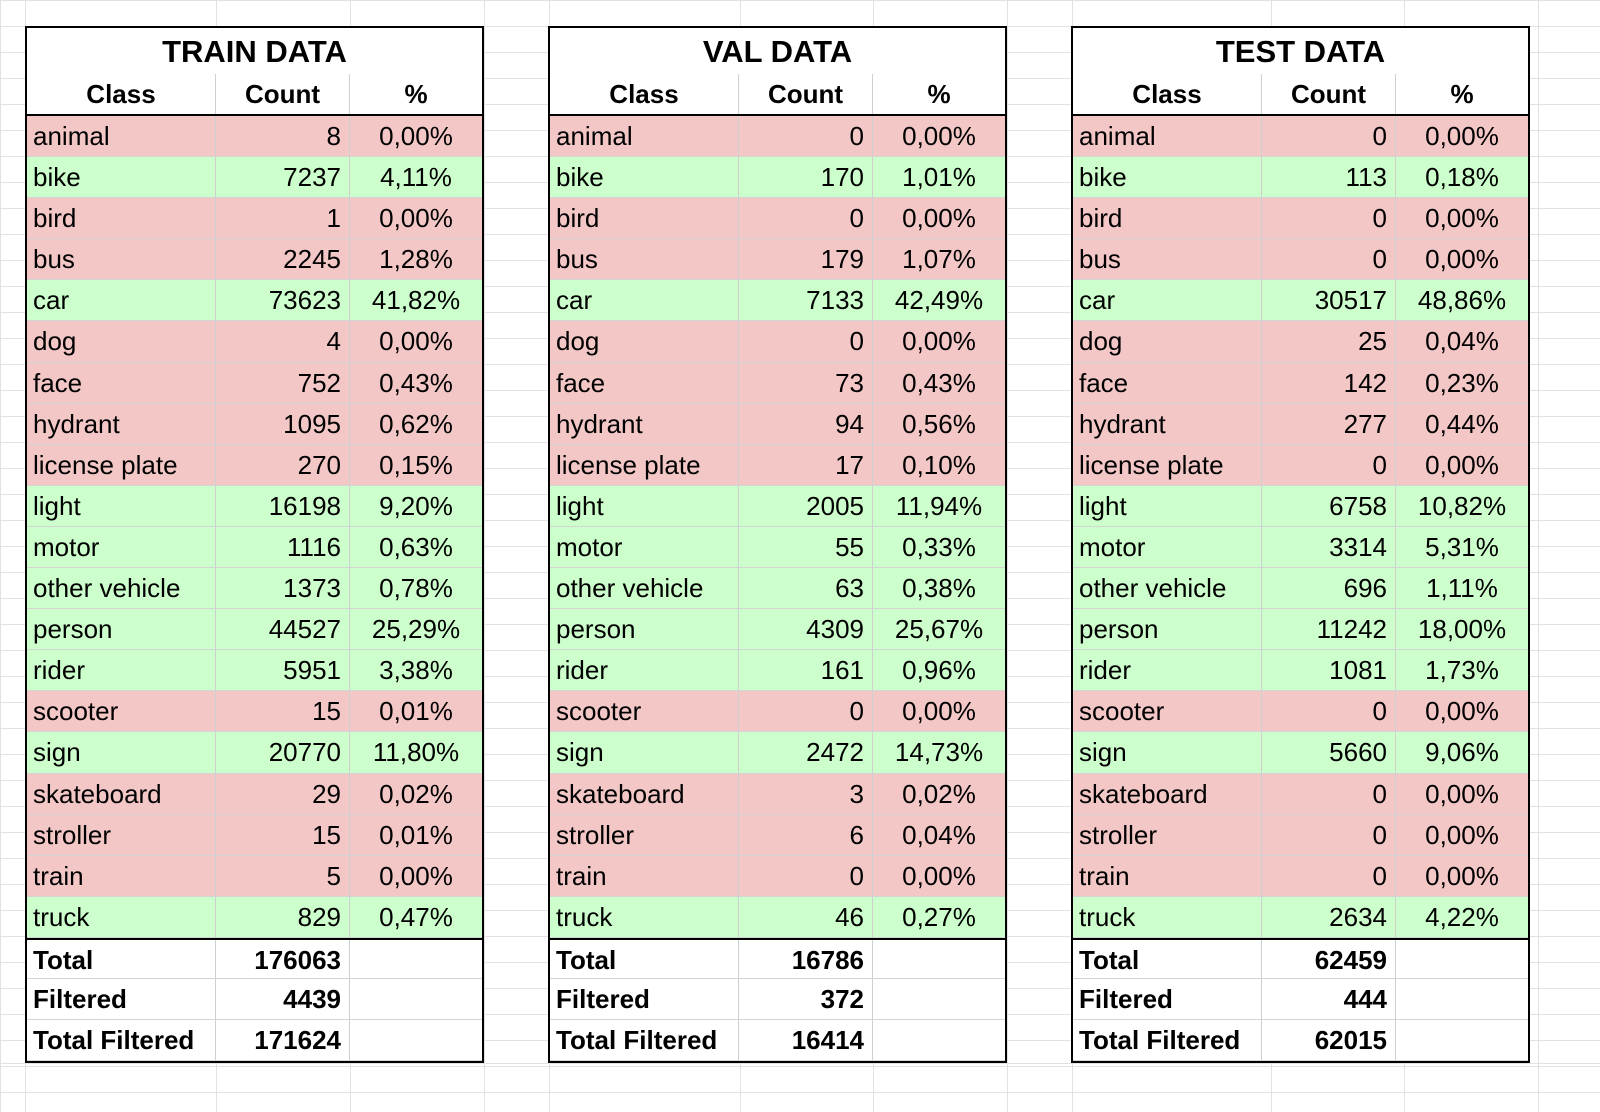 The image size is (1600, 1112). What do you see at coordinates (1462, 547) in the screenshot?
I see `percent-cell: 5,31%` at bounding box center [1462, 547].